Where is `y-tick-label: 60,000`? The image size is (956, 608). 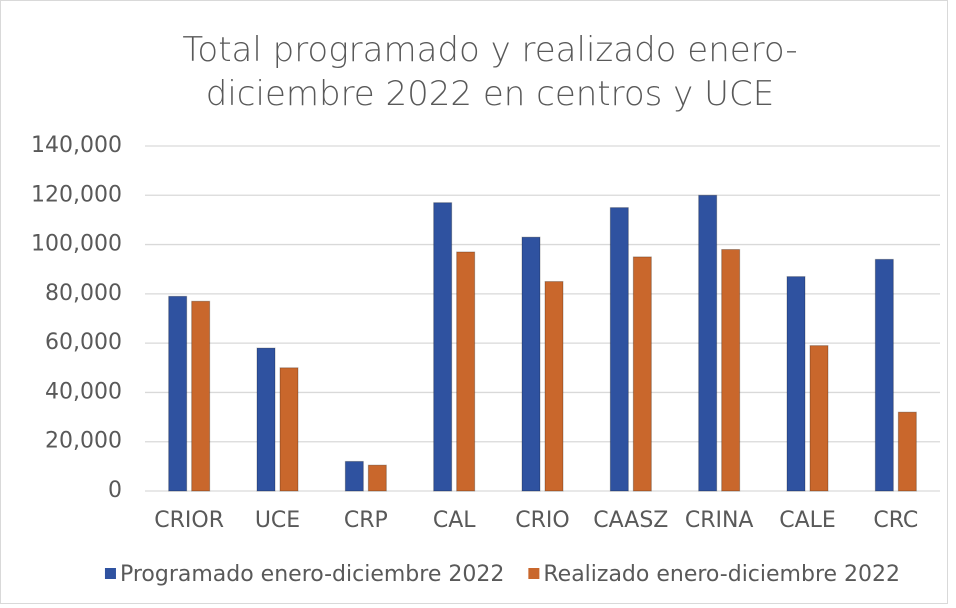
y-tick-label: 60,000 is located at coordinates (83, 342).